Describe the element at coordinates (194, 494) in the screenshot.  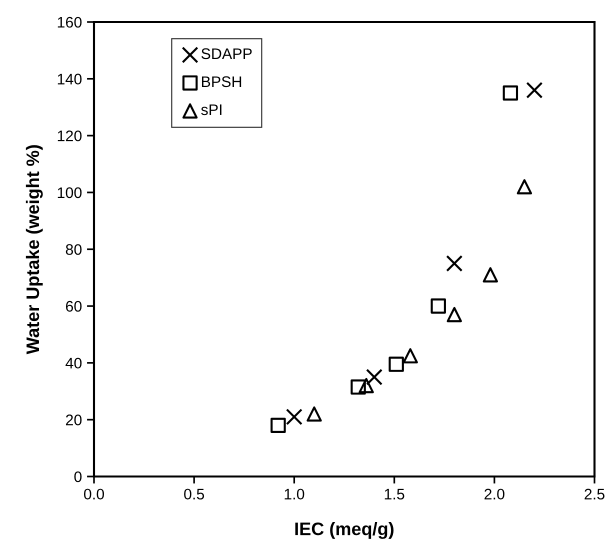
I see `x-tick-label: 0.5` at that location.